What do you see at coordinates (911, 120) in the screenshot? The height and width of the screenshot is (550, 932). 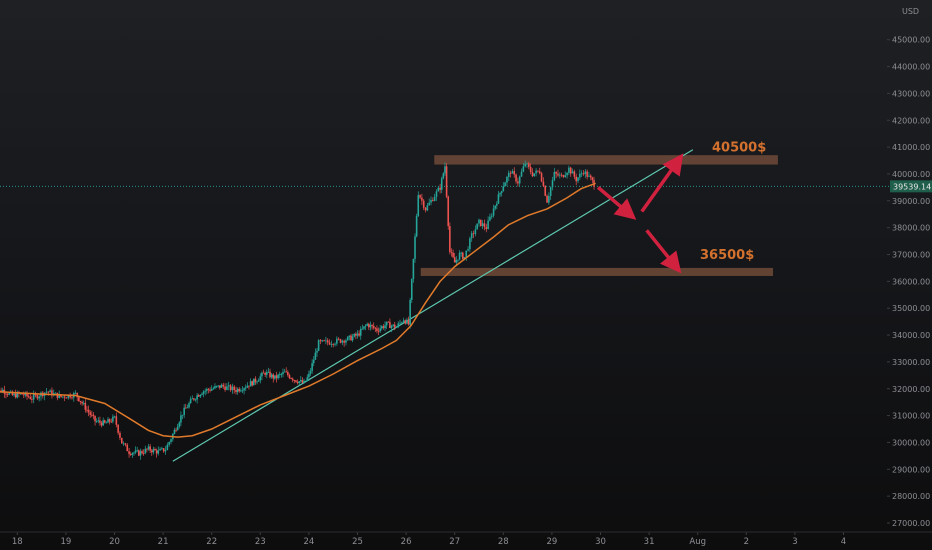 I see `y-tick-label: 42000.00` at bounding box center [911, 120].